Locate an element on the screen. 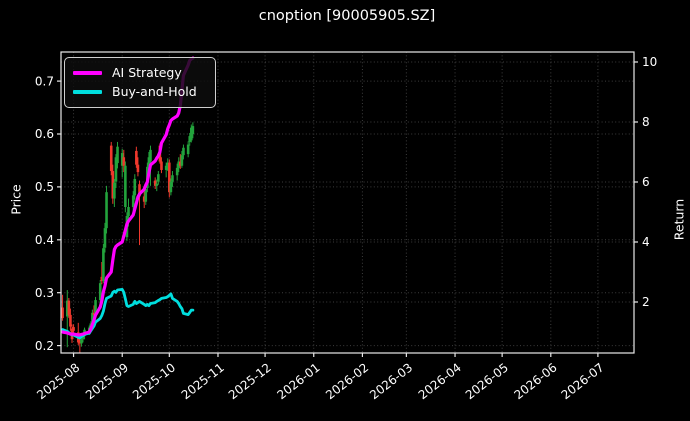  legend-item-buy-and-hold: Buy-and-Hold is located at coordinates (140, 91).